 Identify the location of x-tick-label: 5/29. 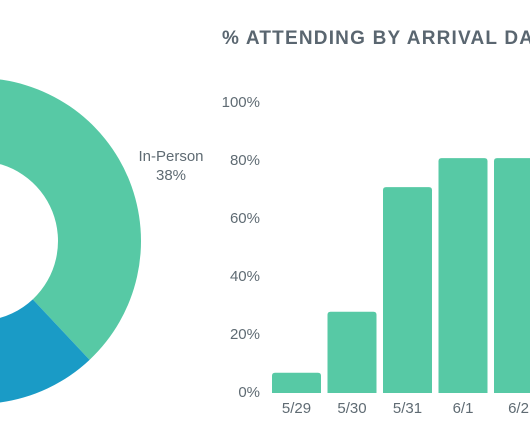
(296, 408).